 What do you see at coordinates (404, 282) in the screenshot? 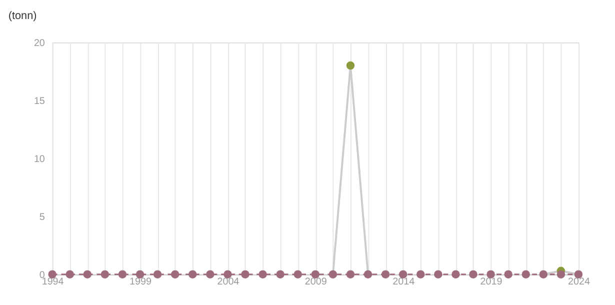
I see `x-tick-label: 2014` at bounding box center [404, 282].